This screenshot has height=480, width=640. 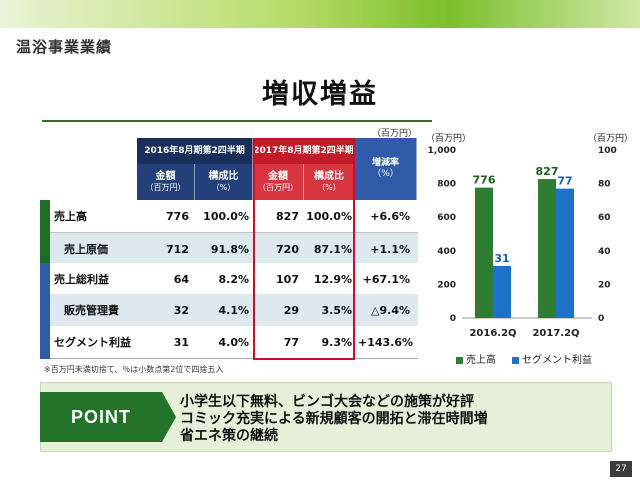 I want to click on header-amount-2017: 金額 （百万円）, so click(x=278, y=182).